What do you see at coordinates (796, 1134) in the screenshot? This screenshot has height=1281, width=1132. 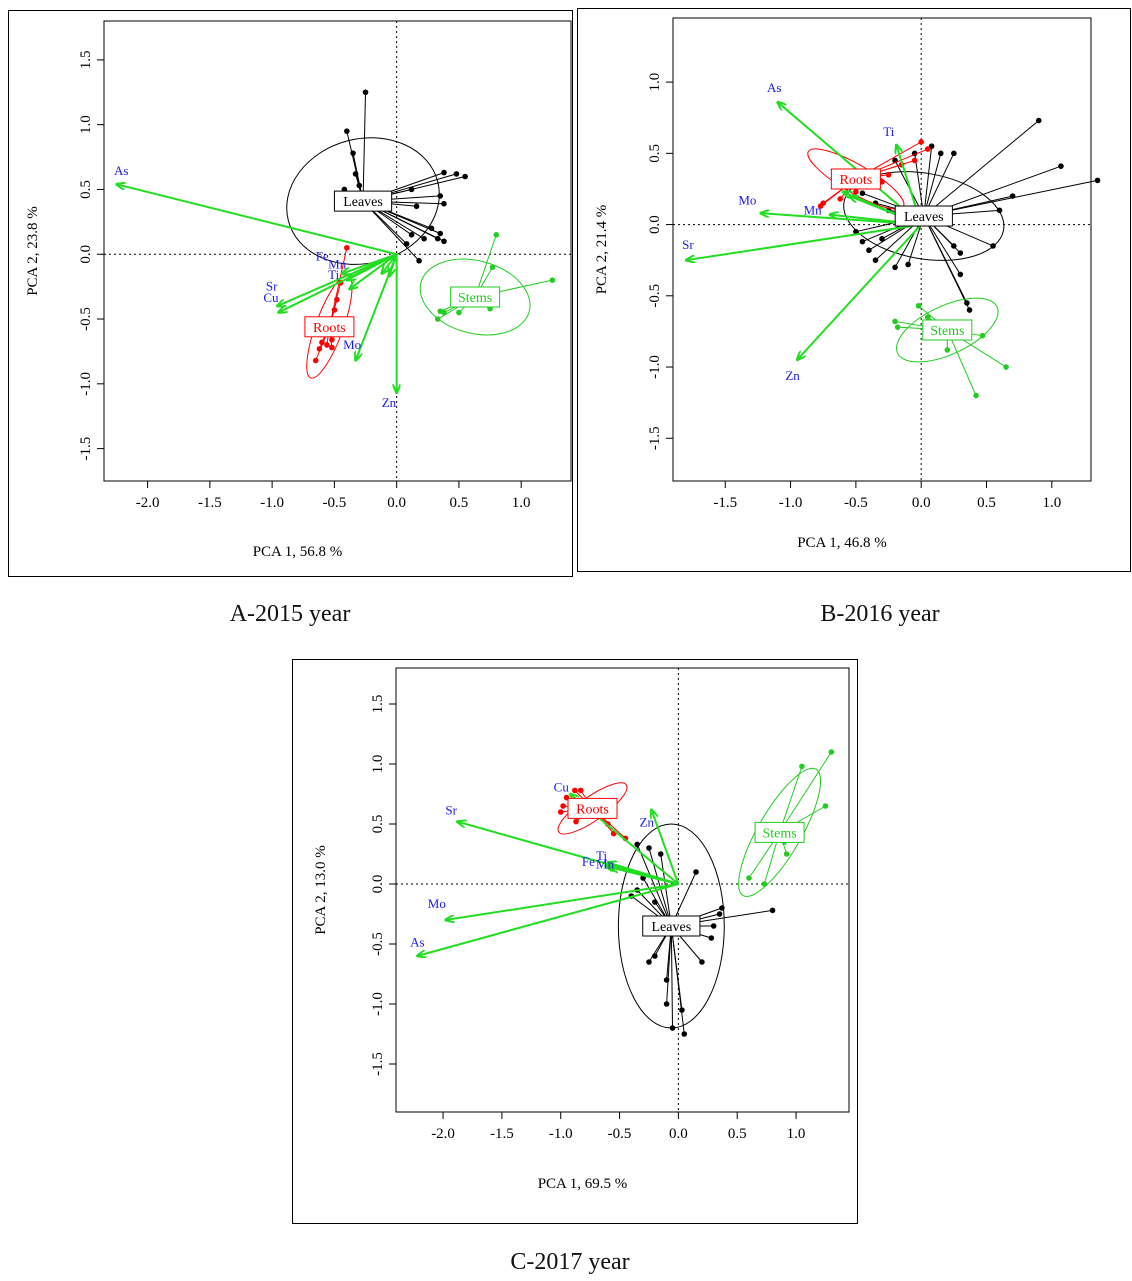 I see `x-tick-label: 1.0` at bounding box center [796, 1134].